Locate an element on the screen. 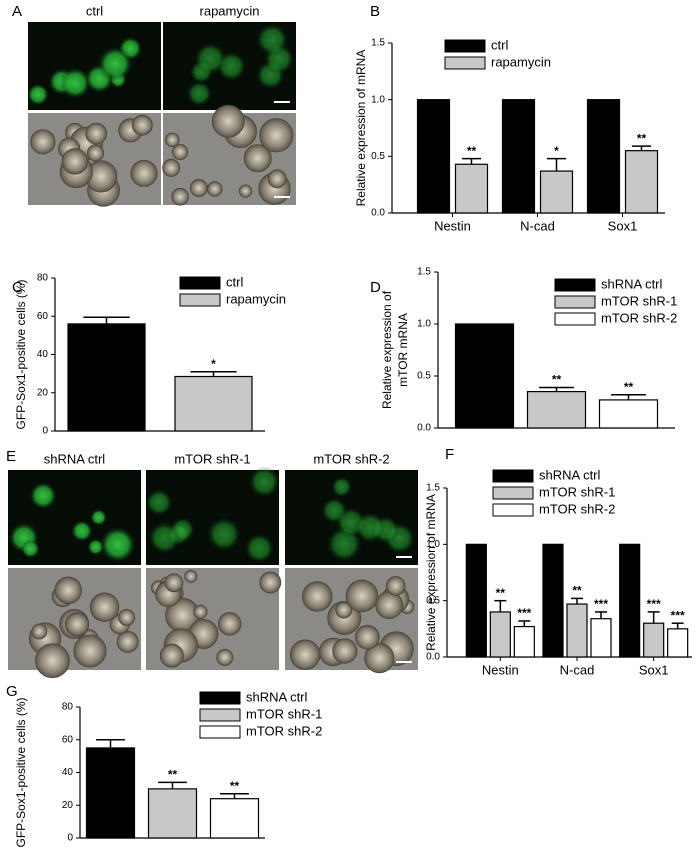 The height and width of the screenshot is (850, 696). y-axis-label: Relative expression of is located at coordinates (387, 349).